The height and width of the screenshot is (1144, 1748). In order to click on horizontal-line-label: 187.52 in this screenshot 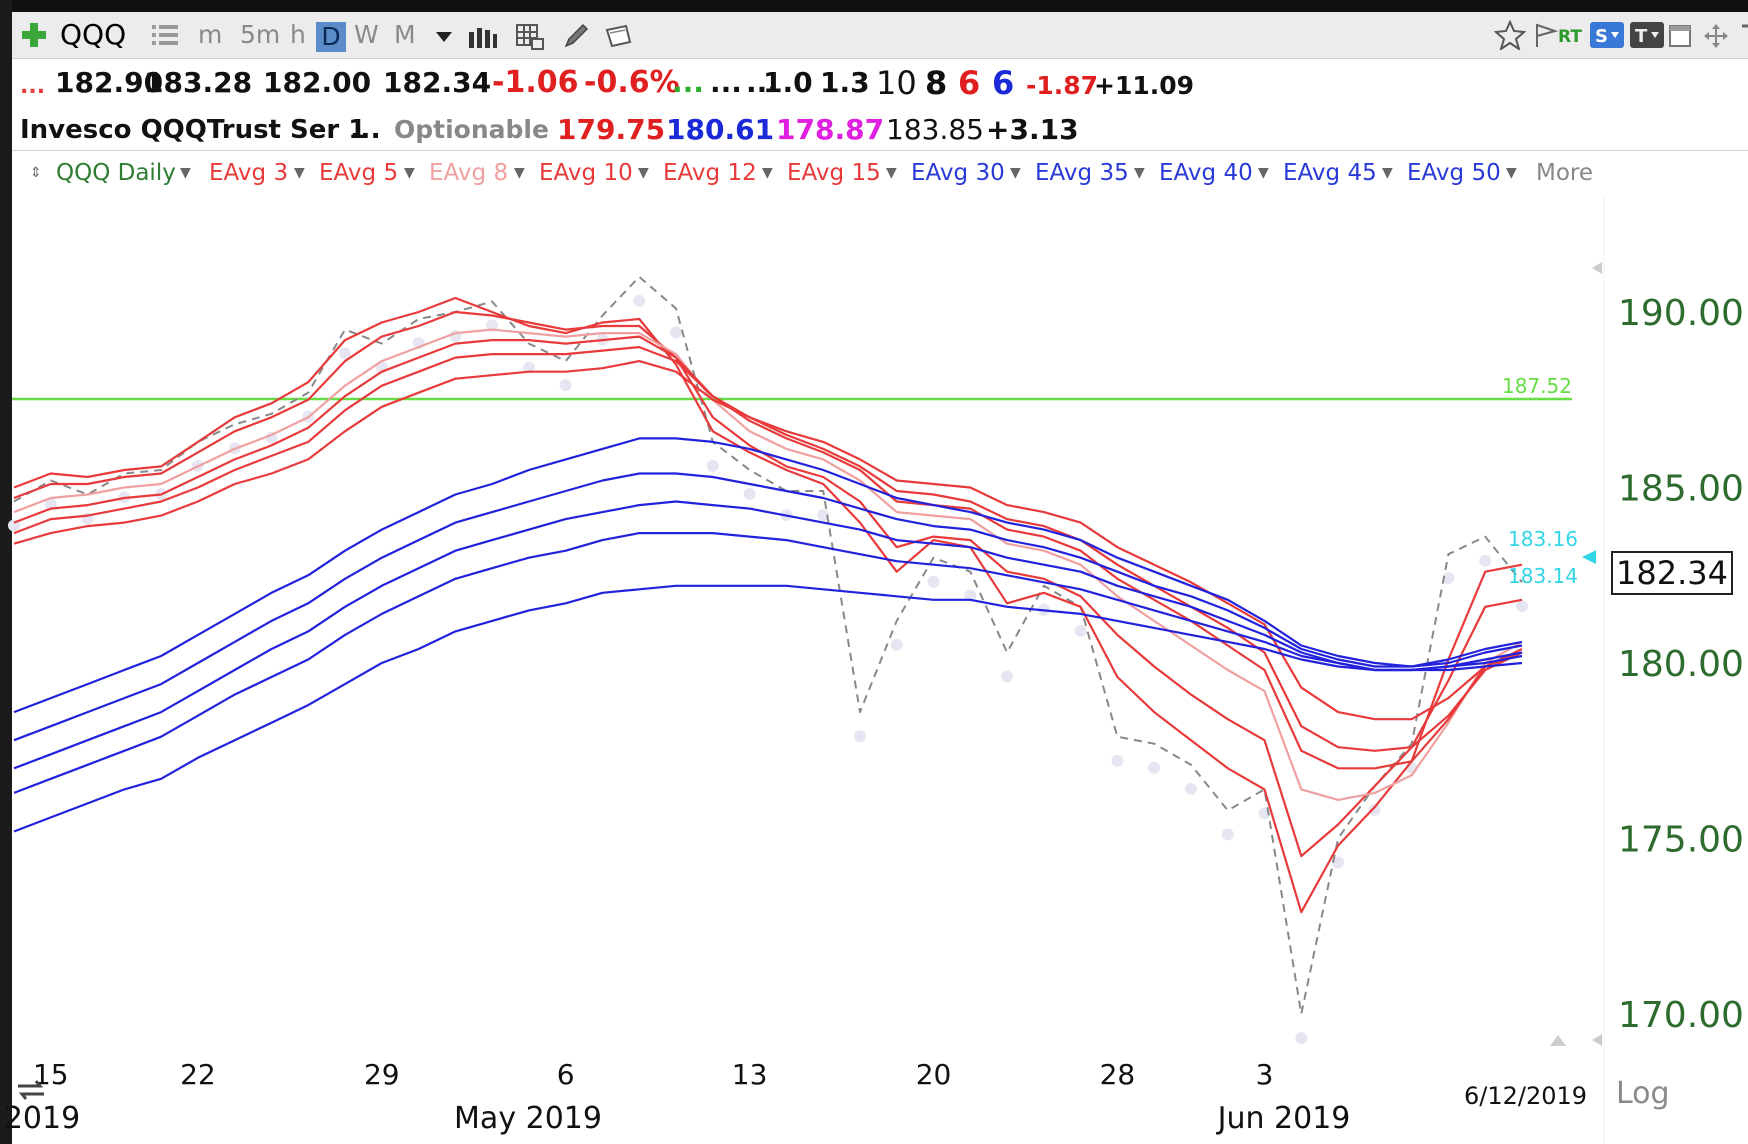, I will do `click(1537, 386)`.